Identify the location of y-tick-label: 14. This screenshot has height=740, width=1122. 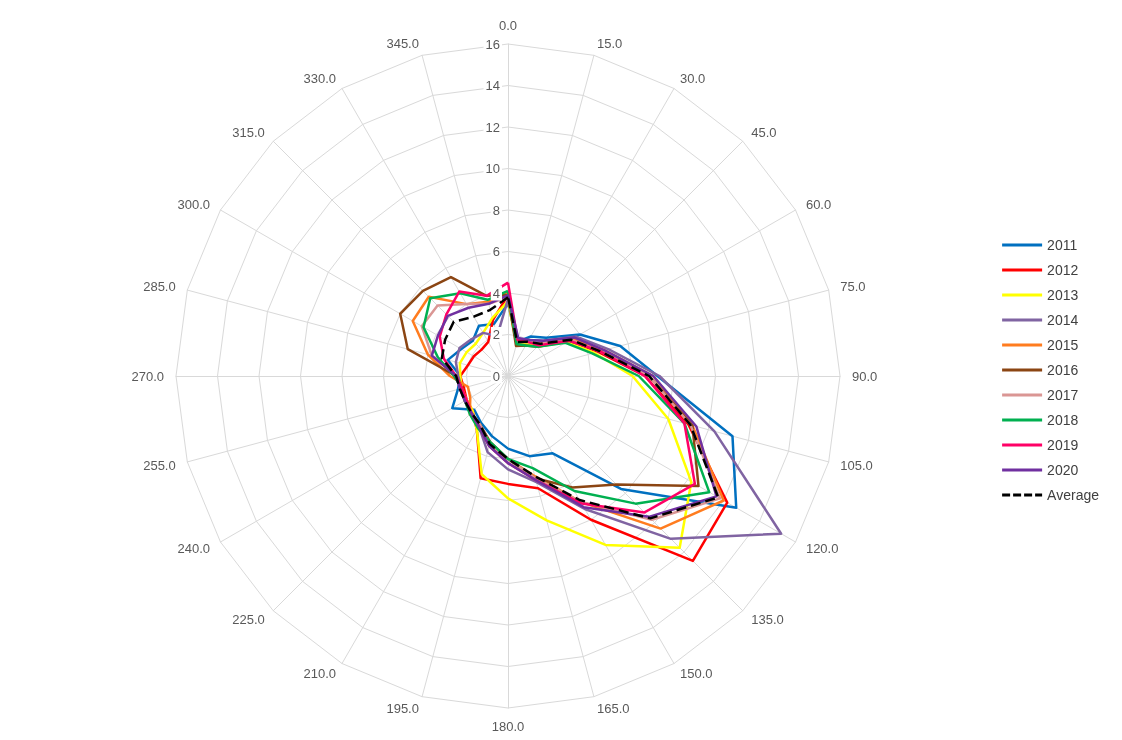
(492, 85).